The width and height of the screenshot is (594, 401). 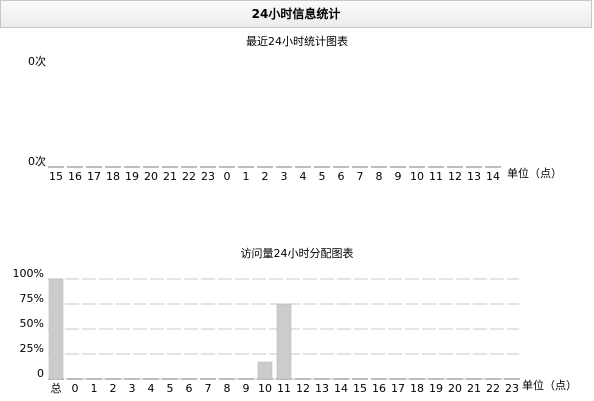 I want to click on chart2-xtick-label: 7, so click(x=208, y=388).